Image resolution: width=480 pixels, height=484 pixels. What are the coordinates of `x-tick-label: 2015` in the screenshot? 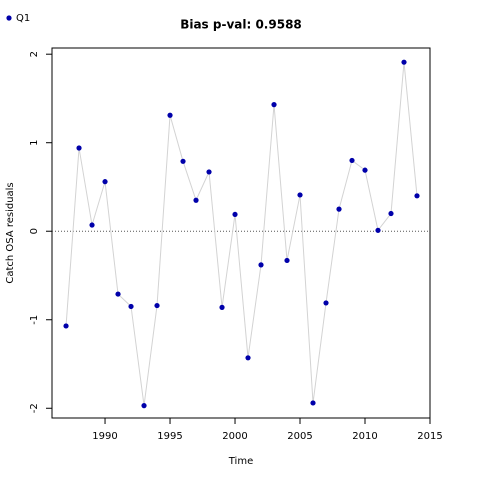 It's located at (429, 436).